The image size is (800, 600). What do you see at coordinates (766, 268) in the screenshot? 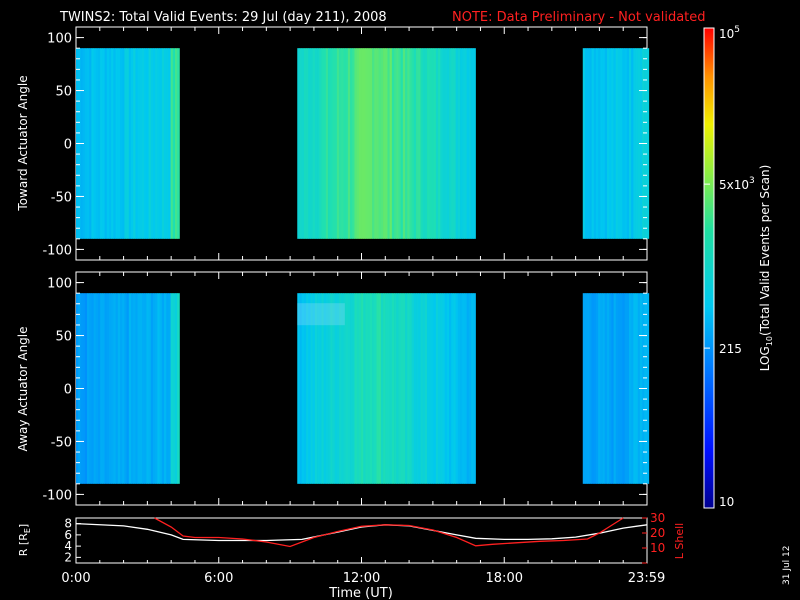
I see `colorbar-label: LOG10(Total Valid Events per Scan)` at bounding box center [766, 268].